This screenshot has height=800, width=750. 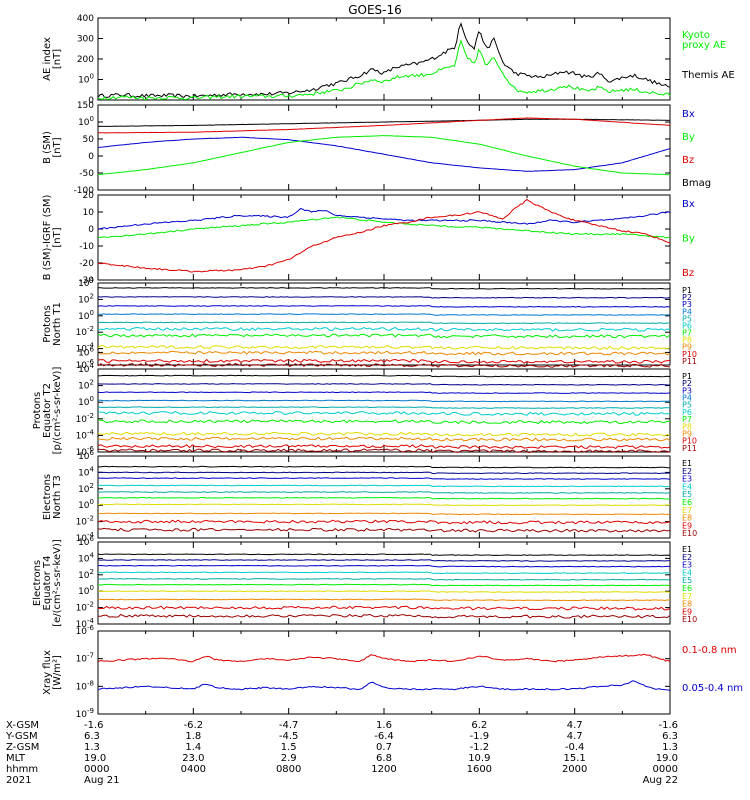 I want to click on legend-pe-P9: P9, so click(x=687, y=433).